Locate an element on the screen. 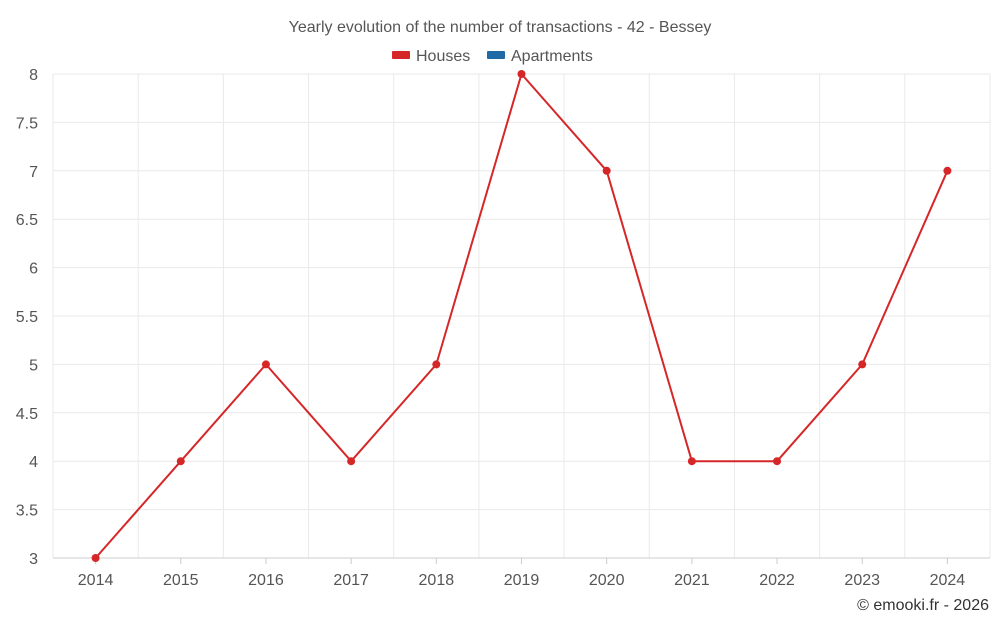  legend-swatch-houses is located at coordinates (401, 55).